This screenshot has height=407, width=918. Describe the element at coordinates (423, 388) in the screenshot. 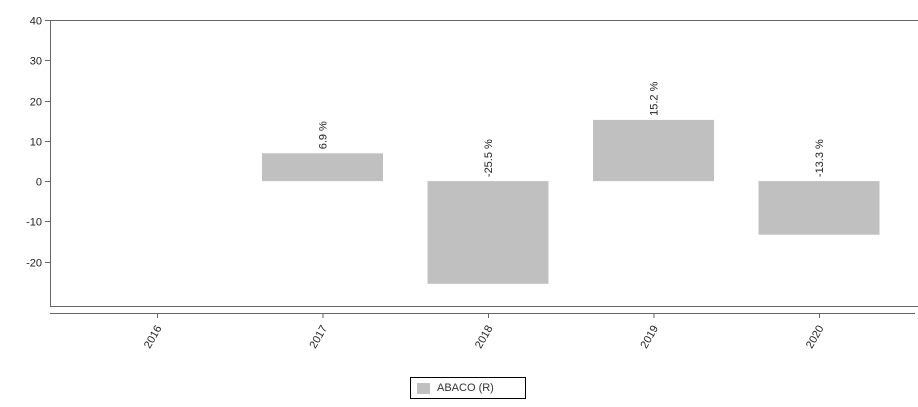

I see `legend-swatch` at that location.